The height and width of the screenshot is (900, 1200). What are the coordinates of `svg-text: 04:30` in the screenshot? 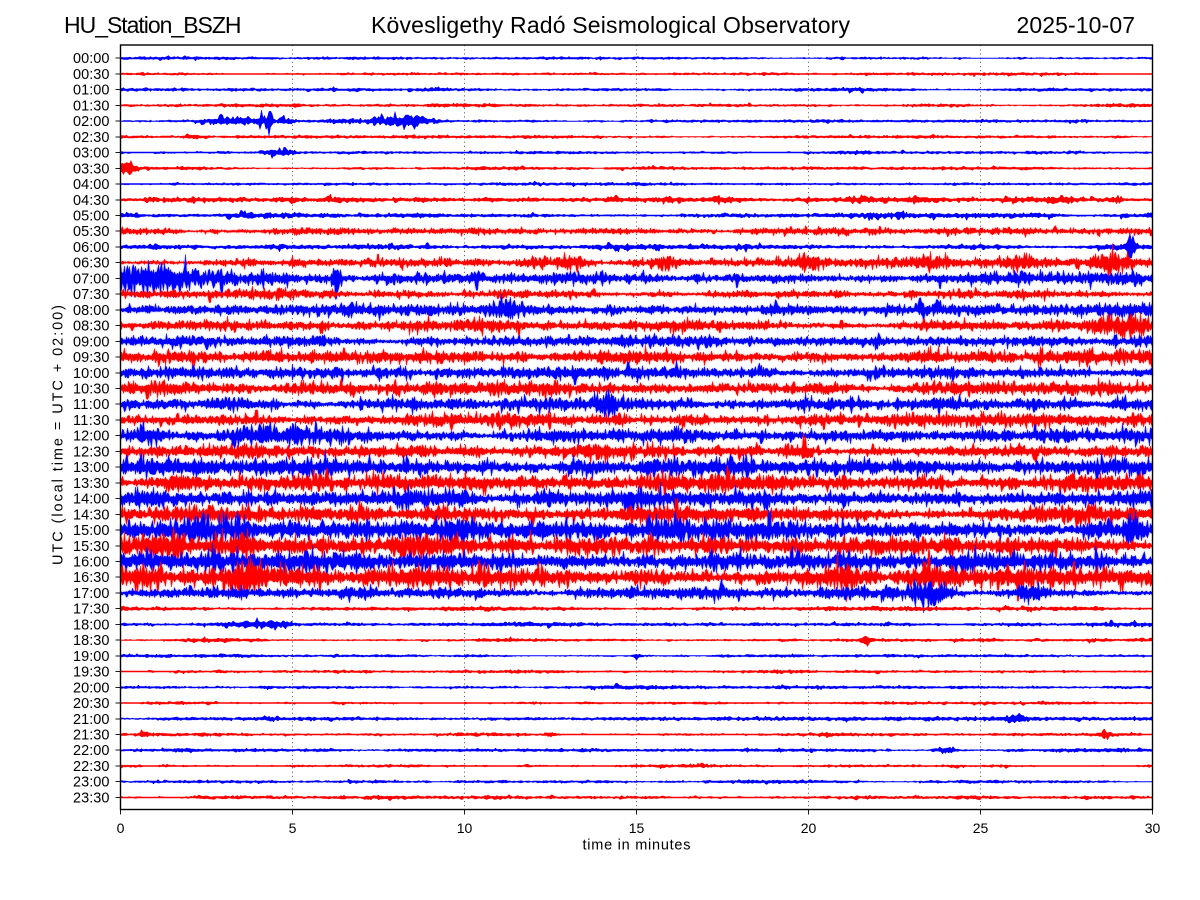 It's located at (91, 201).